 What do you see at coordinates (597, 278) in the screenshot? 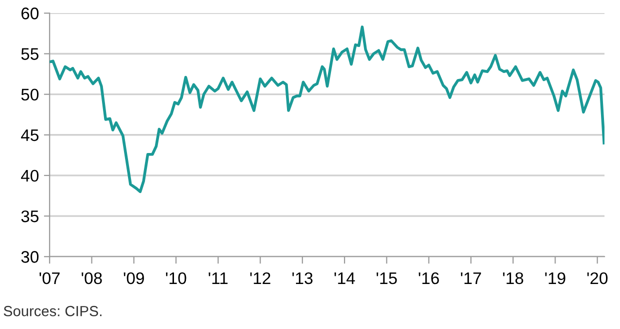
I see `x-tick-label: '20` at bounding box center [597, 278].